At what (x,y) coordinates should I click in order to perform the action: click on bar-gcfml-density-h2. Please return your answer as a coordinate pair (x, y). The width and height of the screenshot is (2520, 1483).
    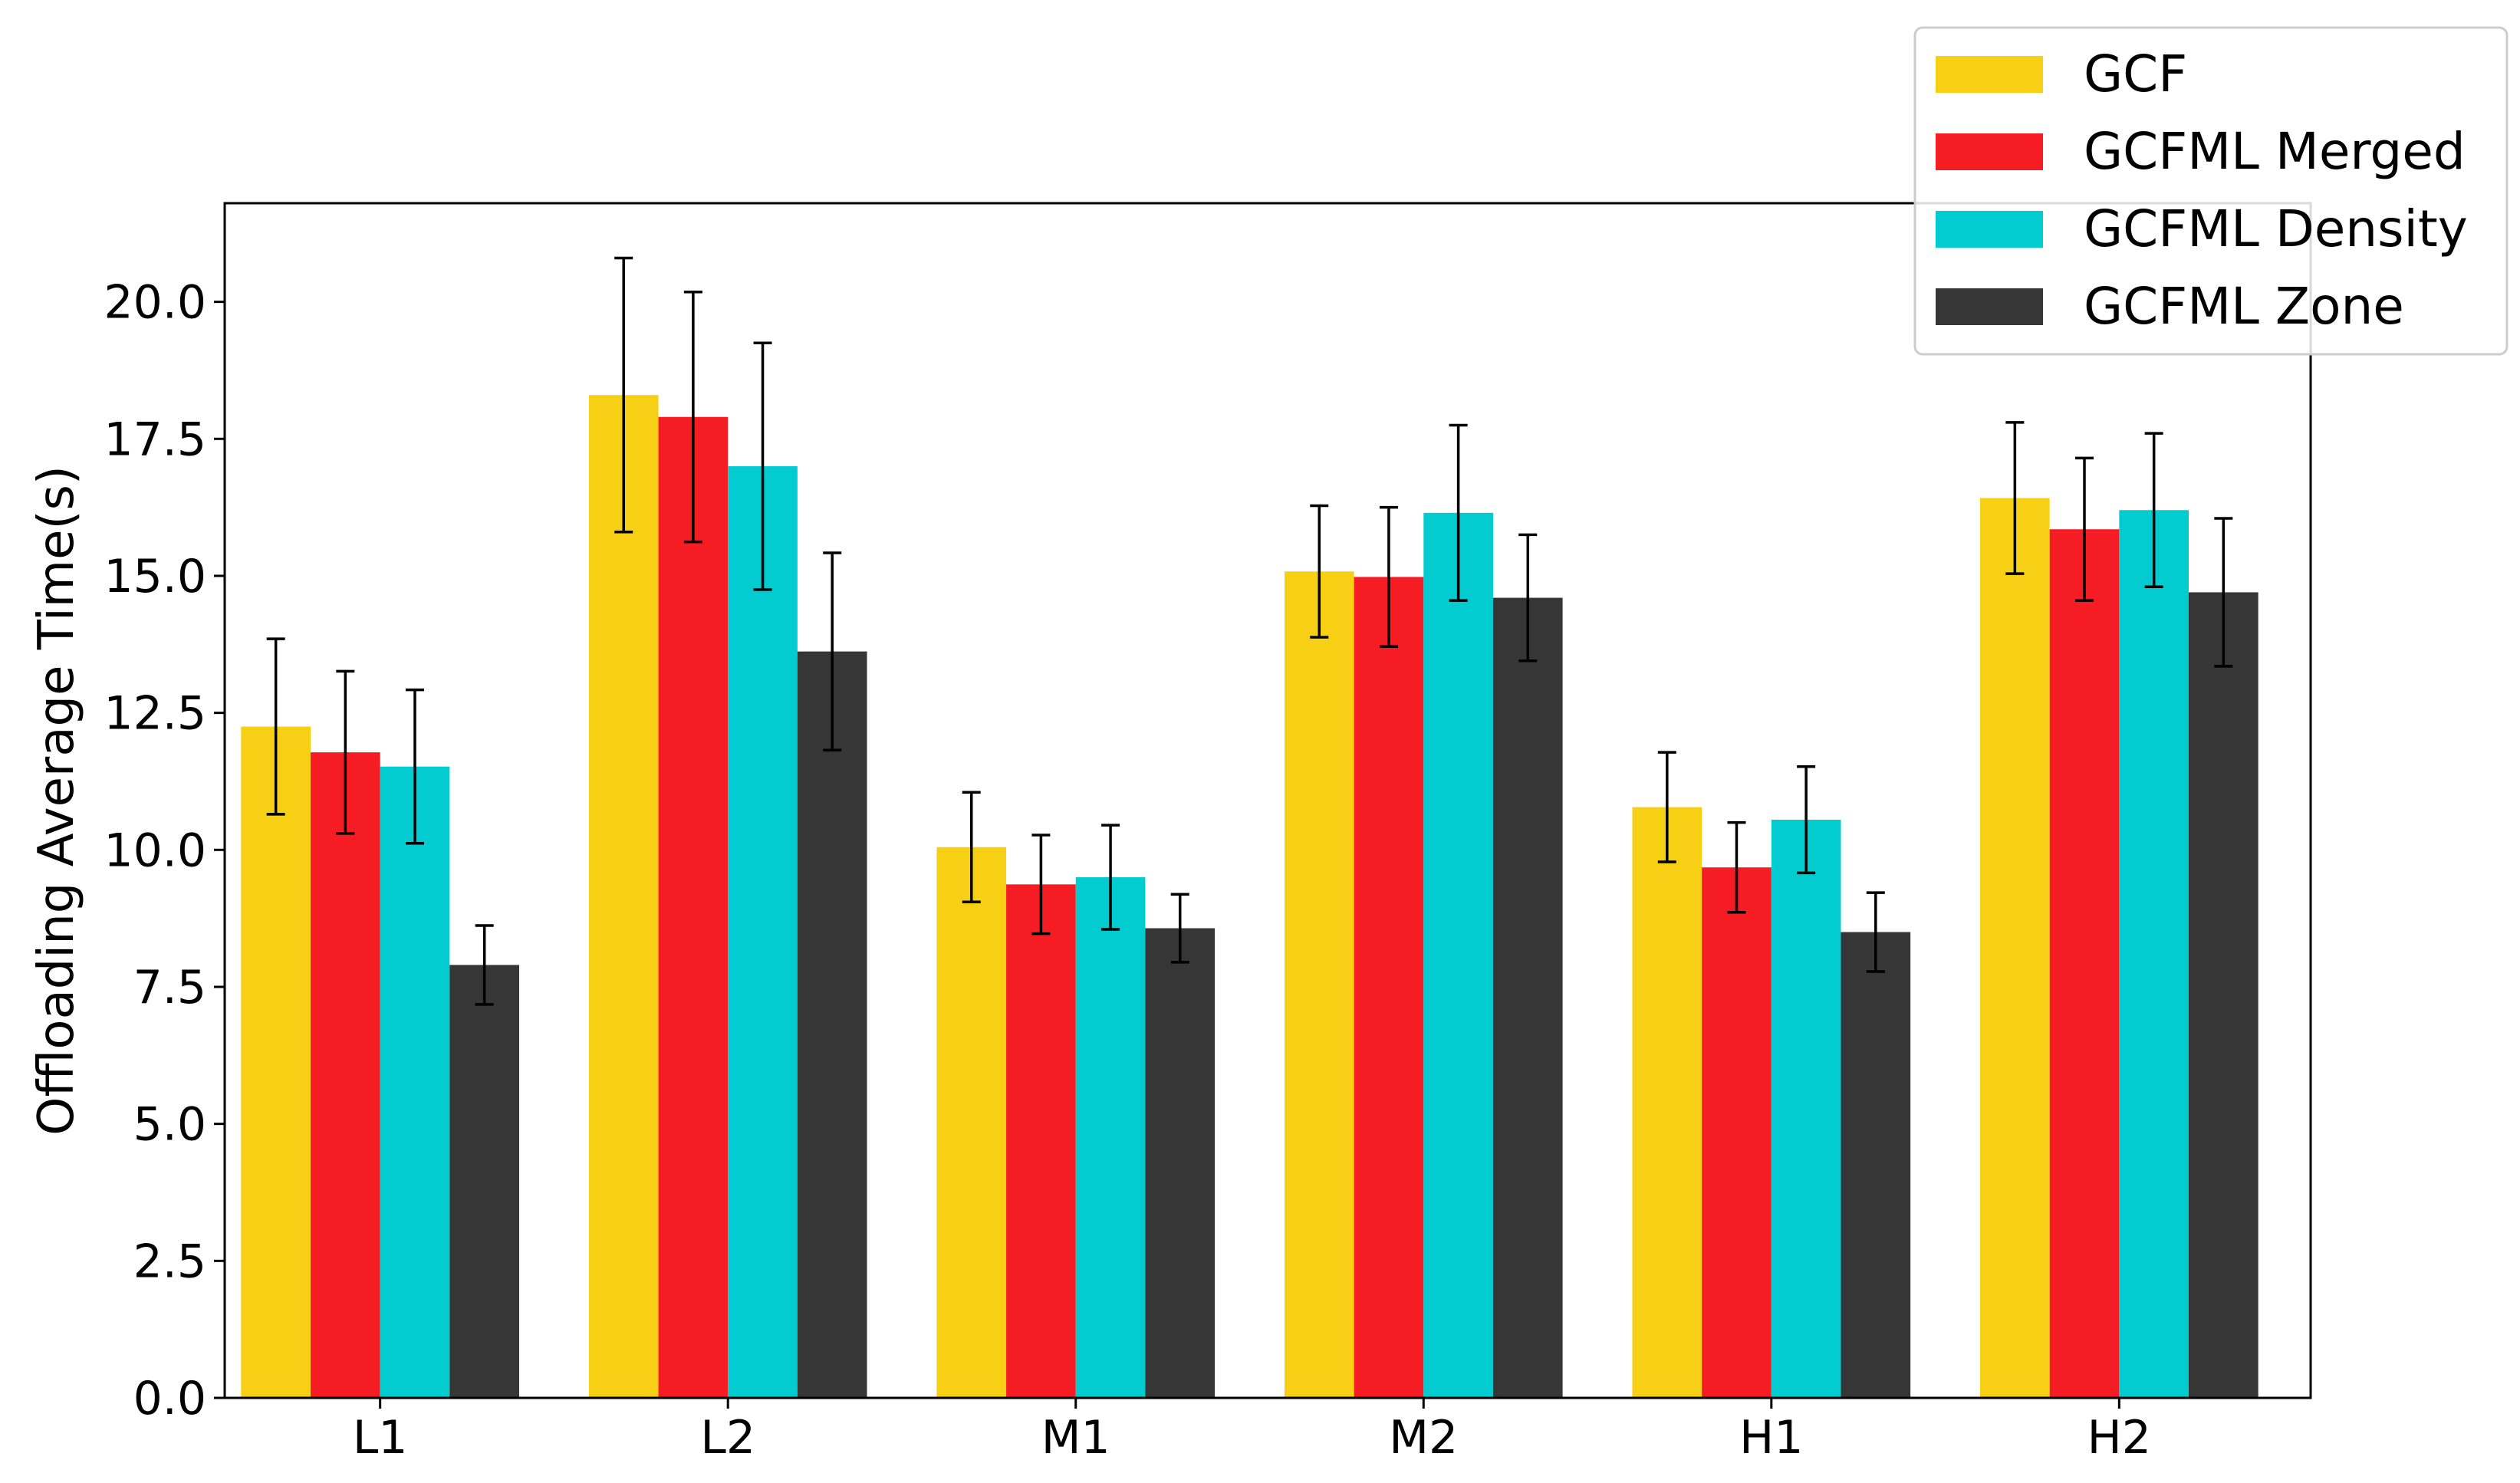
    Looking at the image, I should click on (2154, 954).